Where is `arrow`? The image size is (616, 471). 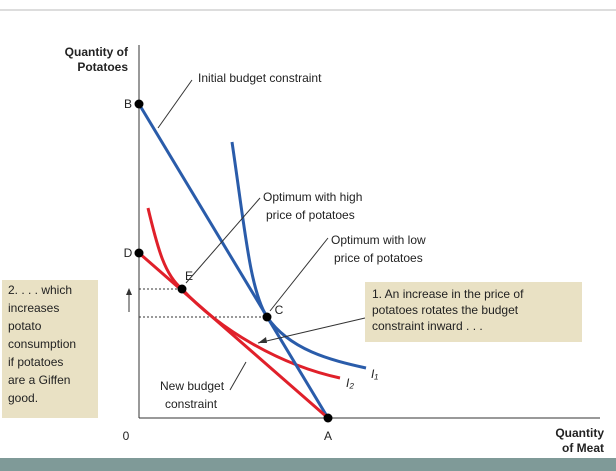
arrow is located at coordinates (311, 330).